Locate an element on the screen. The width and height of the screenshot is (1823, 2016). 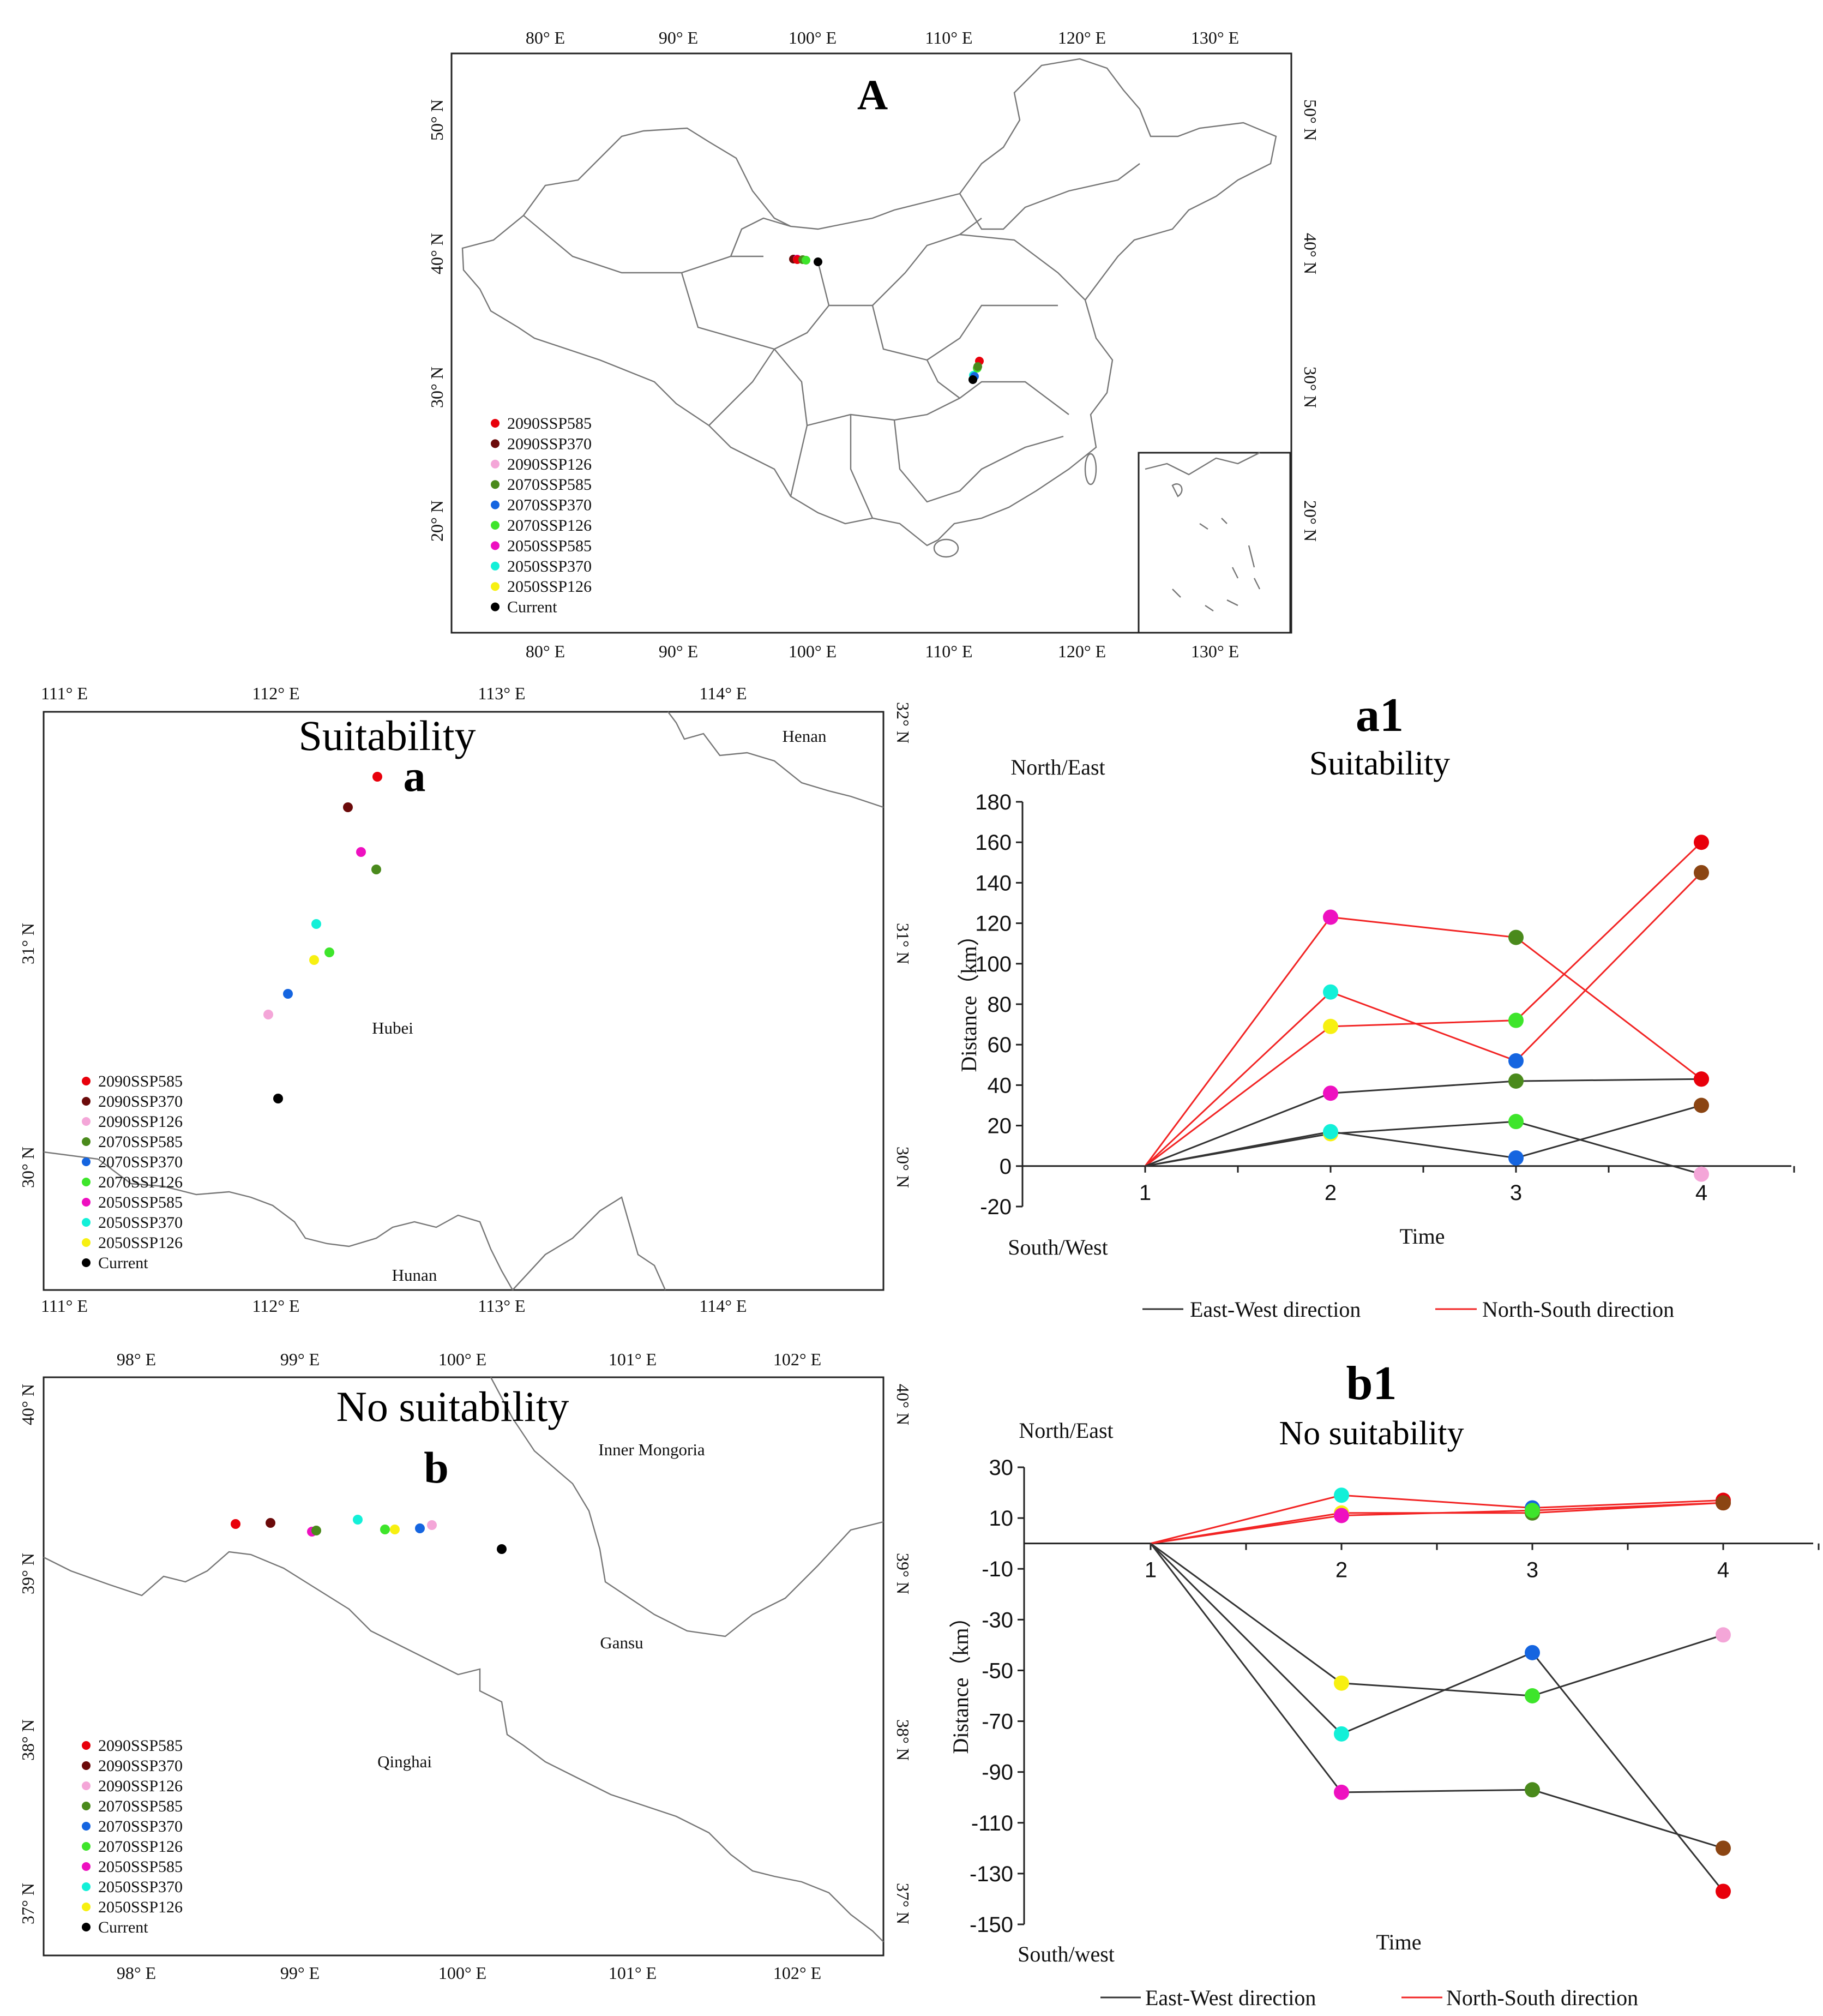
y-tick-label: 180 is located at coordinates (994, 802).